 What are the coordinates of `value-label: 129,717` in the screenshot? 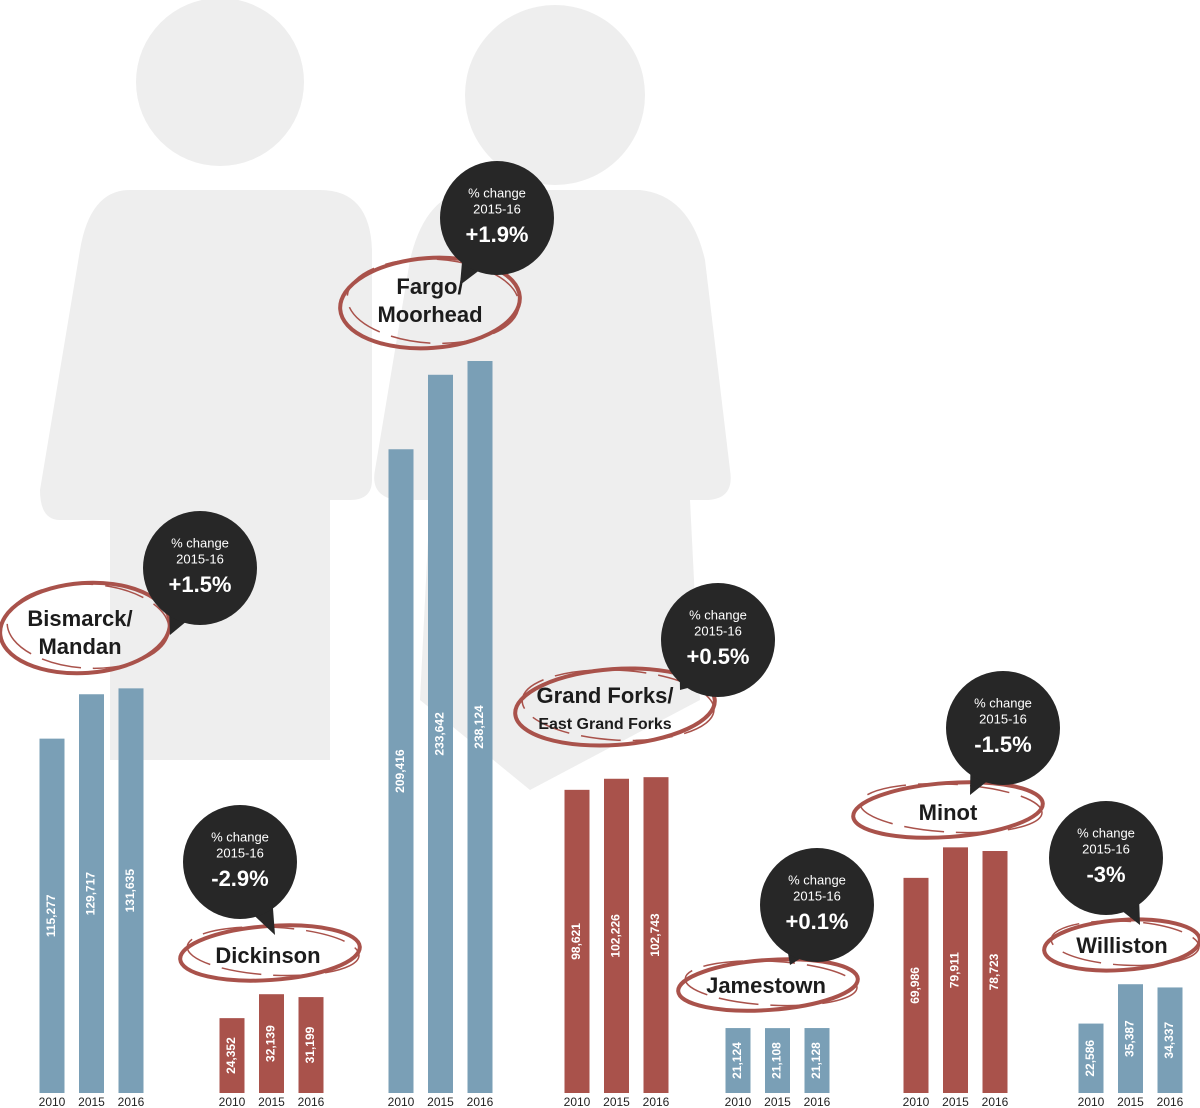 It's located at (91, 894).